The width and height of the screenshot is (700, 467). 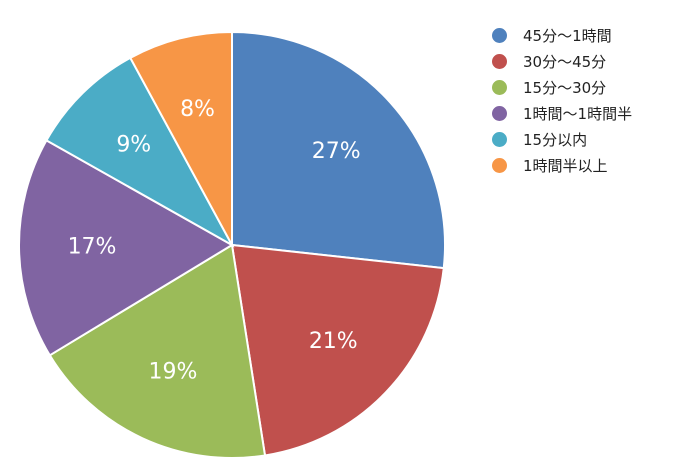 I want to click on legend-item-1hour-1-5hour: 1時間〜1時間半, so click(x=562, y=113).